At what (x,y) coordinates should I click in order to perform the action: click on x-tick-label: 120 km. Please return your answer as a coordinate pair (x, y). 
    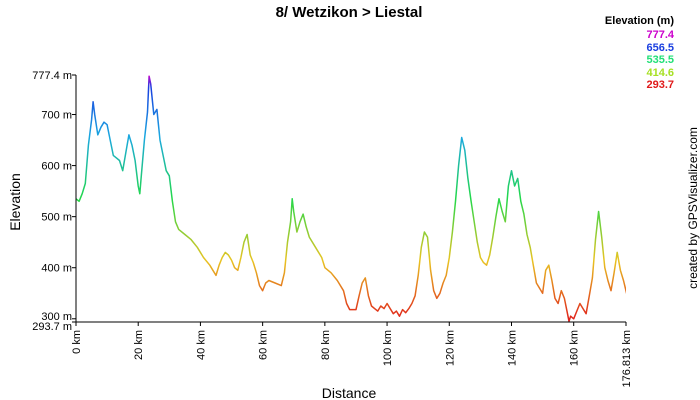
    Looking at the image, I should click on (450, 348).